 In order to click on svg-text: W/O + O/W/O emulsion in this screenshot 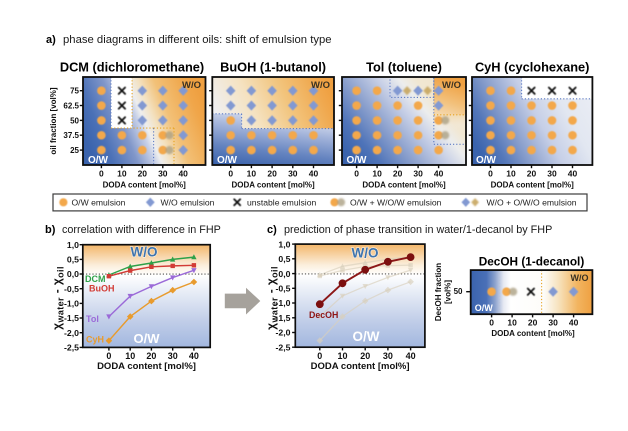, I will do `click(532, 202)`.